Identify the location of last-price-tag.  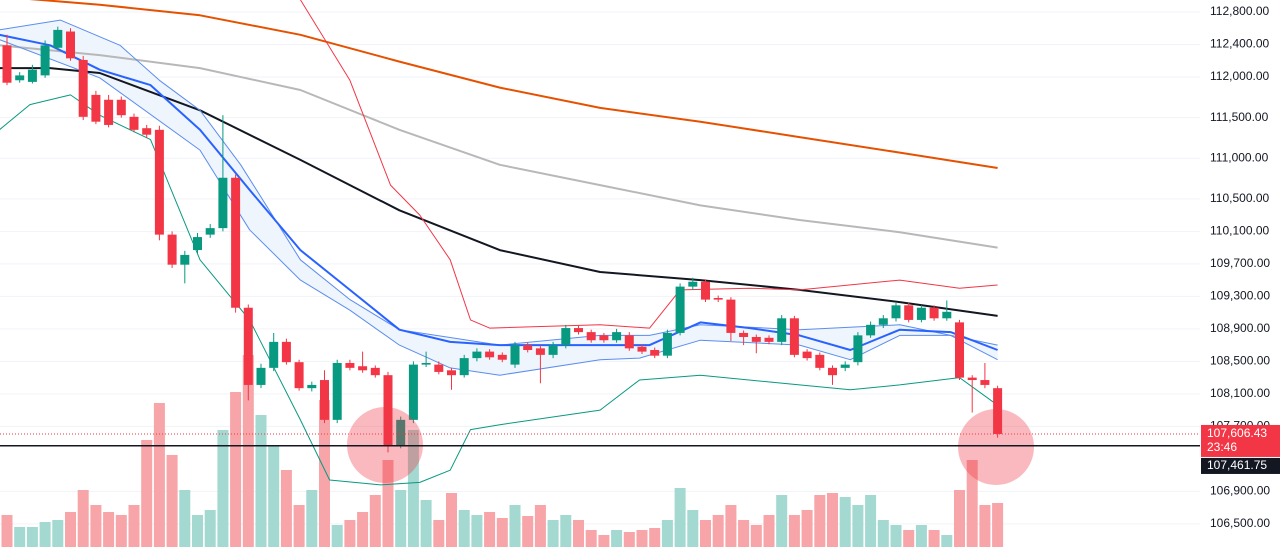
(1240, 440).